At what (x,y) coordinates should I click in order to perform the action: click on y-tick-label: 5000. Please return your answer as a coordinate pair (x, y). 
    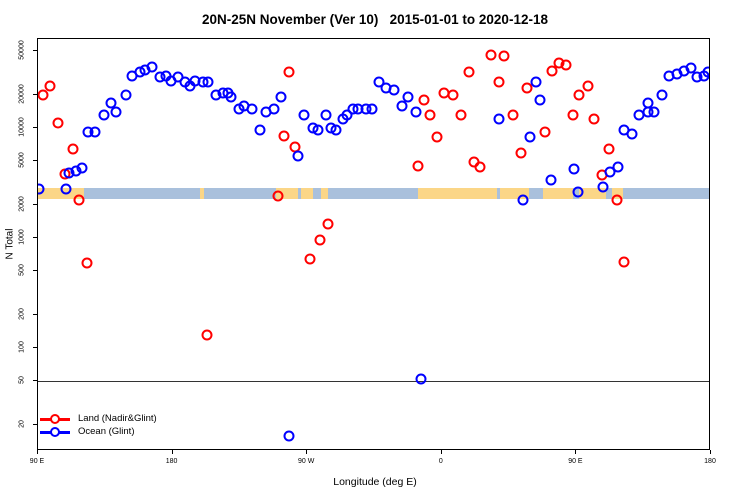
    Looking at the image, I should click on (22, 160).